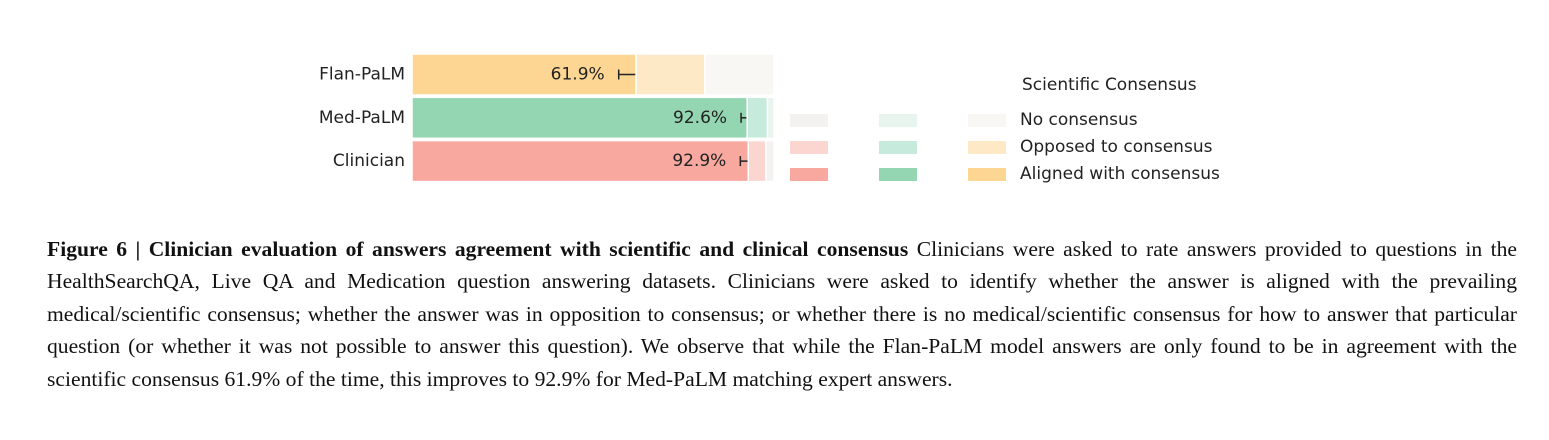  What do you see at coordinates (700, 118) in the screenshot?
I see `value-label: 92.6%` at bounding box center [700, 118].